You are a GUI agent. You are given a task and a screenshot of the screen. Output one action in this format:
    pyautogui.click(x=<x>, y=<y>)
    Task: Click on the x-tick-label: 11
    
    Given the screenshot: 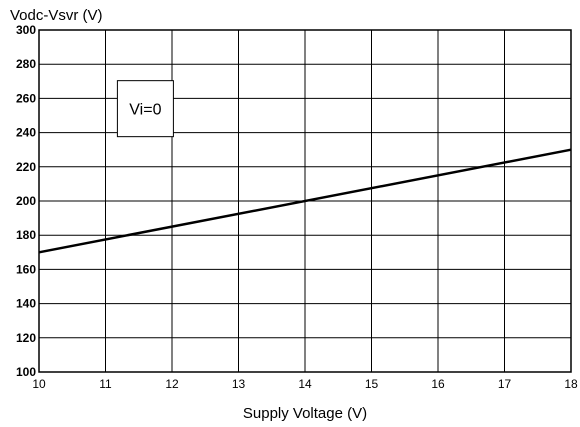 What is the action you would take?
    pyautogui.click(x=105, y=384)
    